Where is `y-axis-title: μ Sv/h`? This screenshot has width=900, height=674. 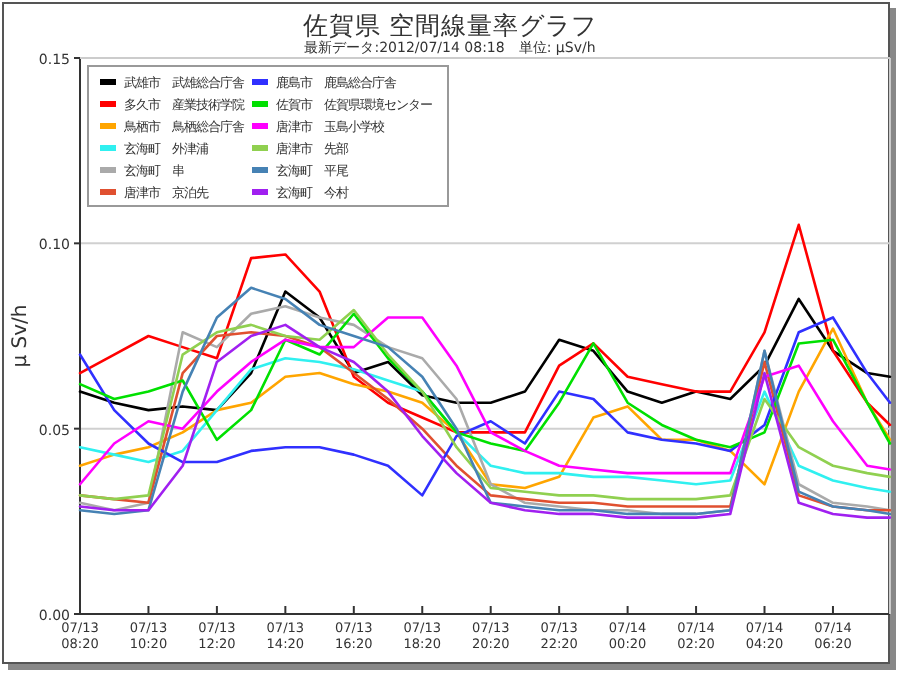 y-axis-title: μ Sv/h is located at coordinates (21, 336).